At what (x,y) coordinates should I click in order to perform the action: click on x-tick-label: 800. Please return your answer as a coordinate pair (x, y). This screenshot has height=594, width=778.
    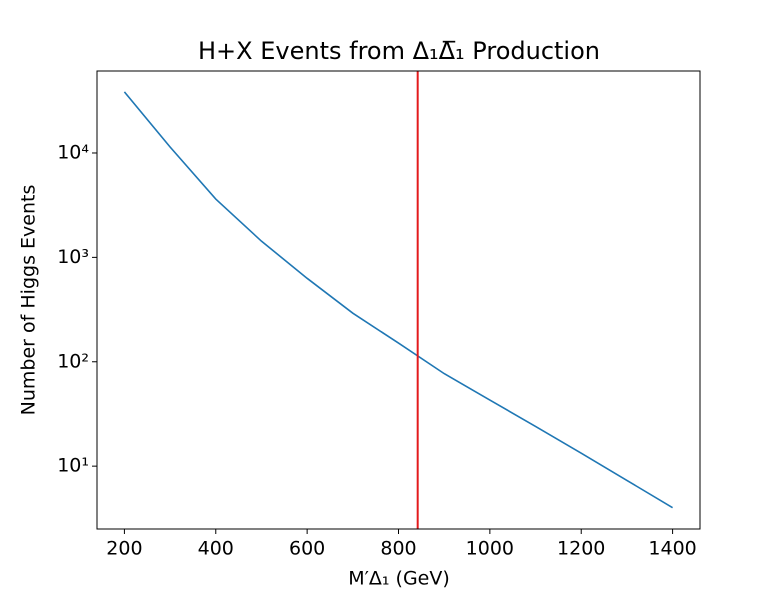
    Looking at the image, I should click on (398, 549).